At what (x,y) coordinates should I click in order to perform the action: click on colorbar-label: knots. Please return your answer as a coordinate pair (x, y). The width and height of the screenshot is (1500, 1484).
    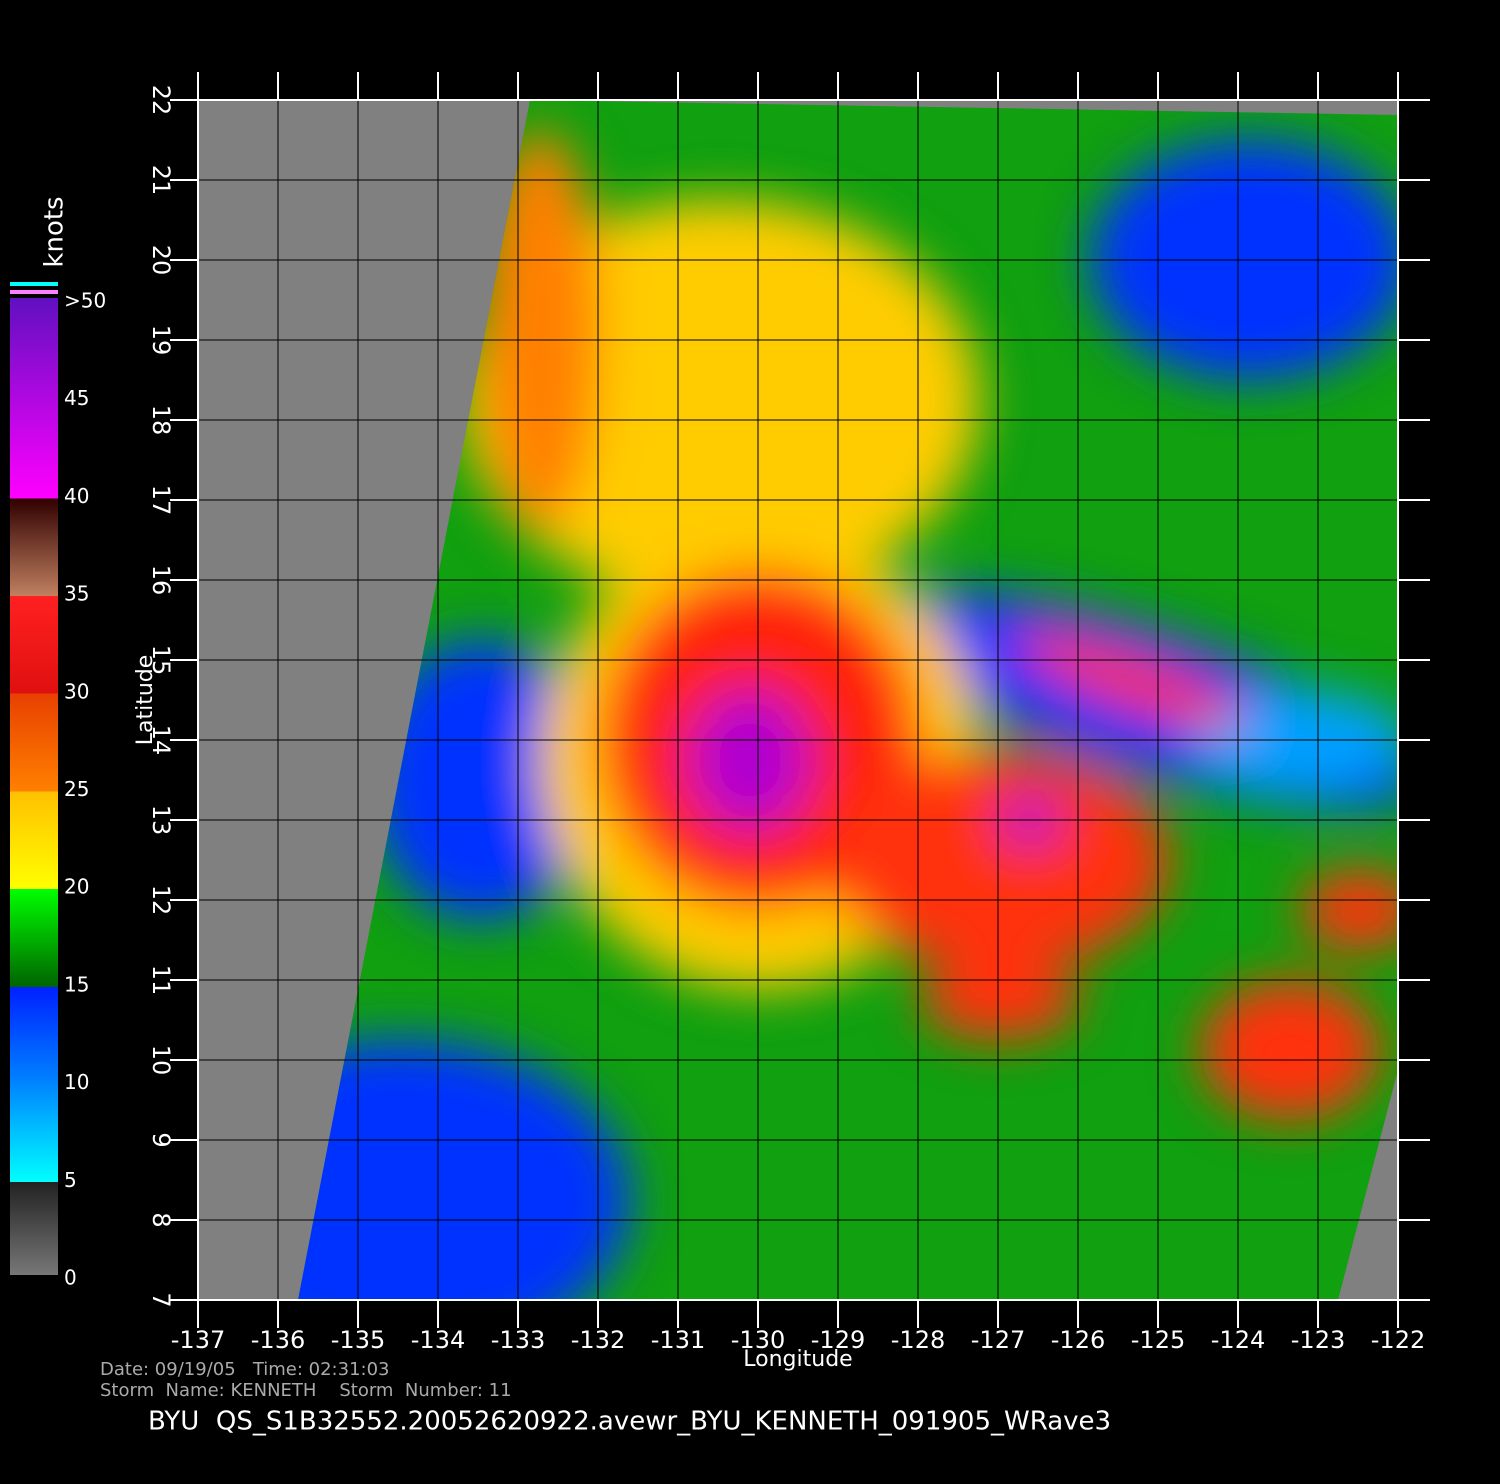
    Looking at the image, I should click on (55, 231).